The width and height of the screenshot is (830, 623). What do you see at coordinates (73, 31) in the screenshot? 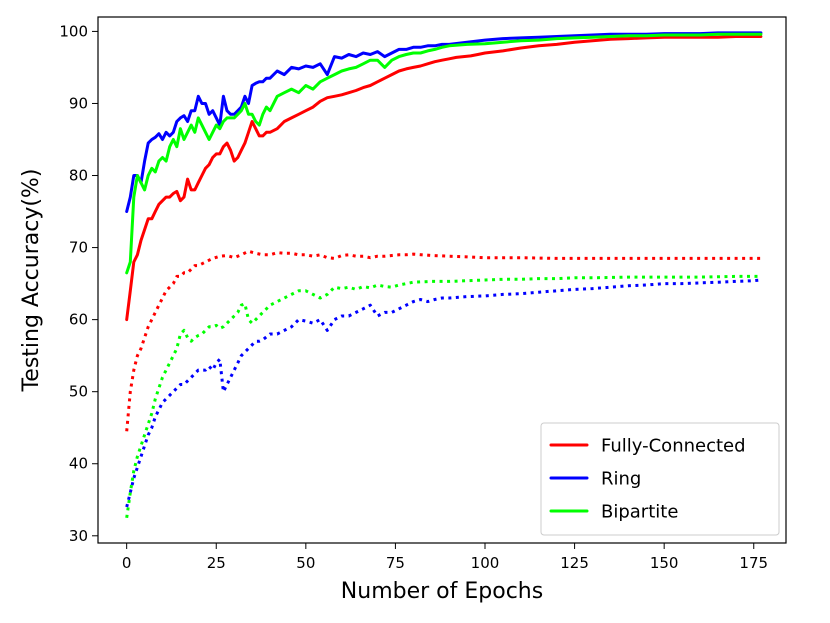
I see `y-tick-label: 100` at bounding box center [73, 31].